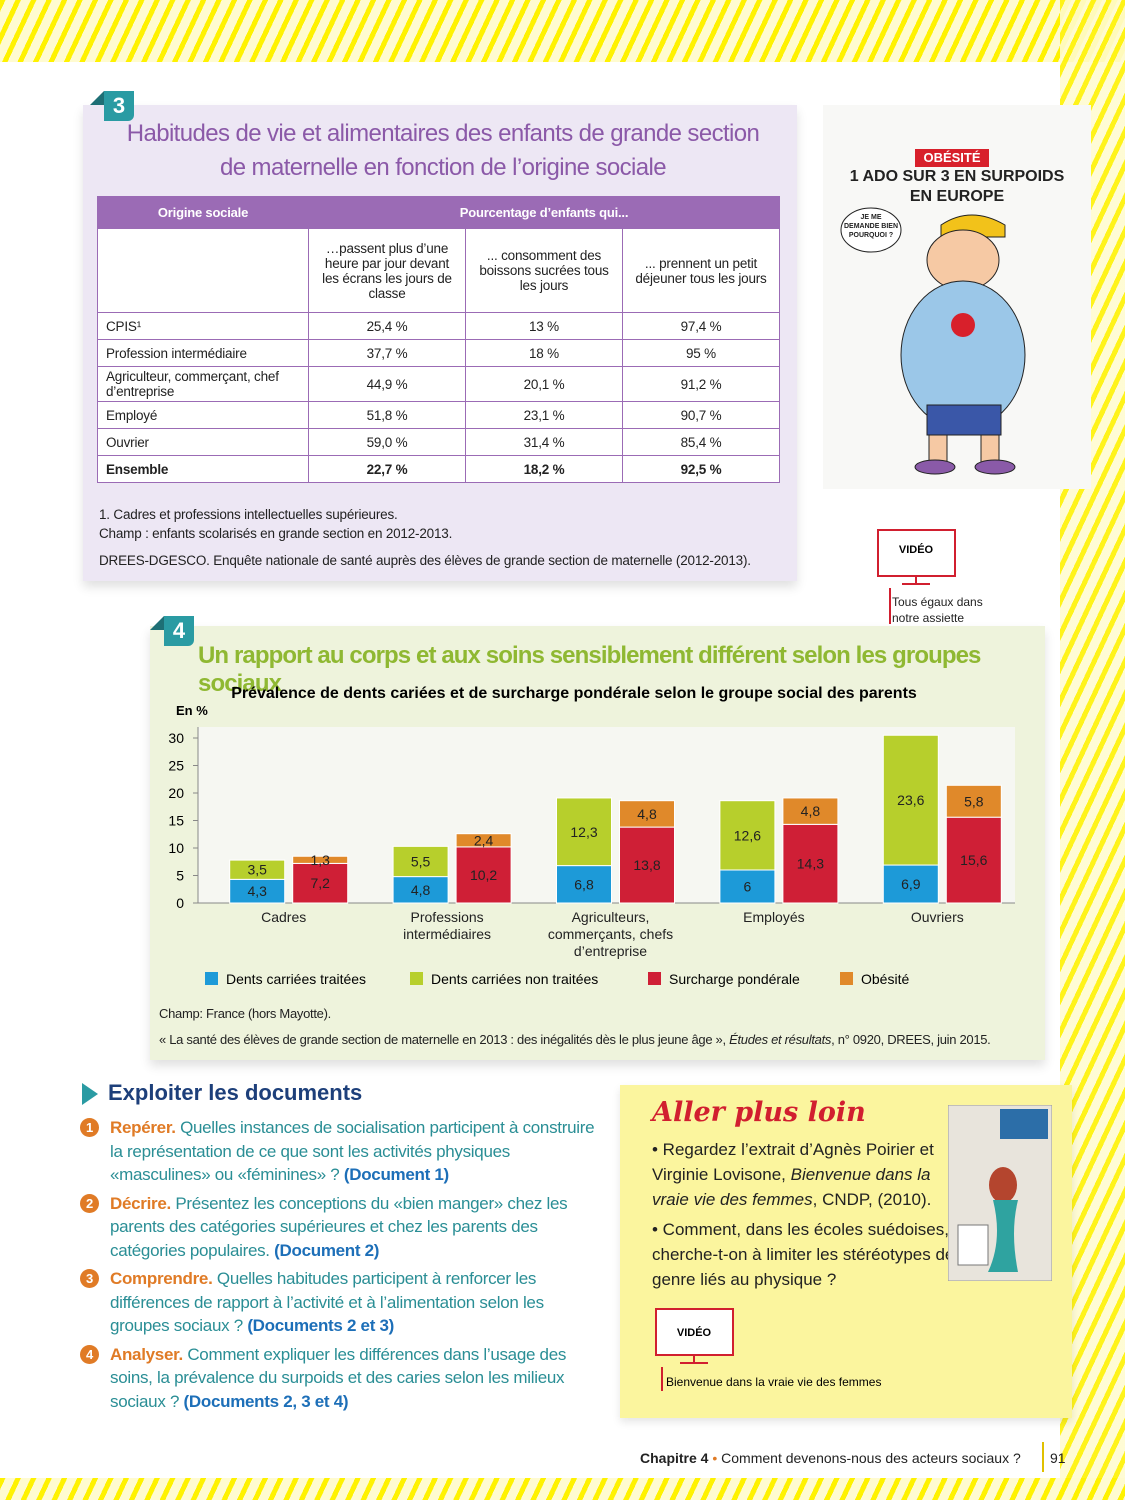 The image size is (1125, 1500). Describe the element at coordinates (916, 553) in the screenshot. I see `monitor` at that location.